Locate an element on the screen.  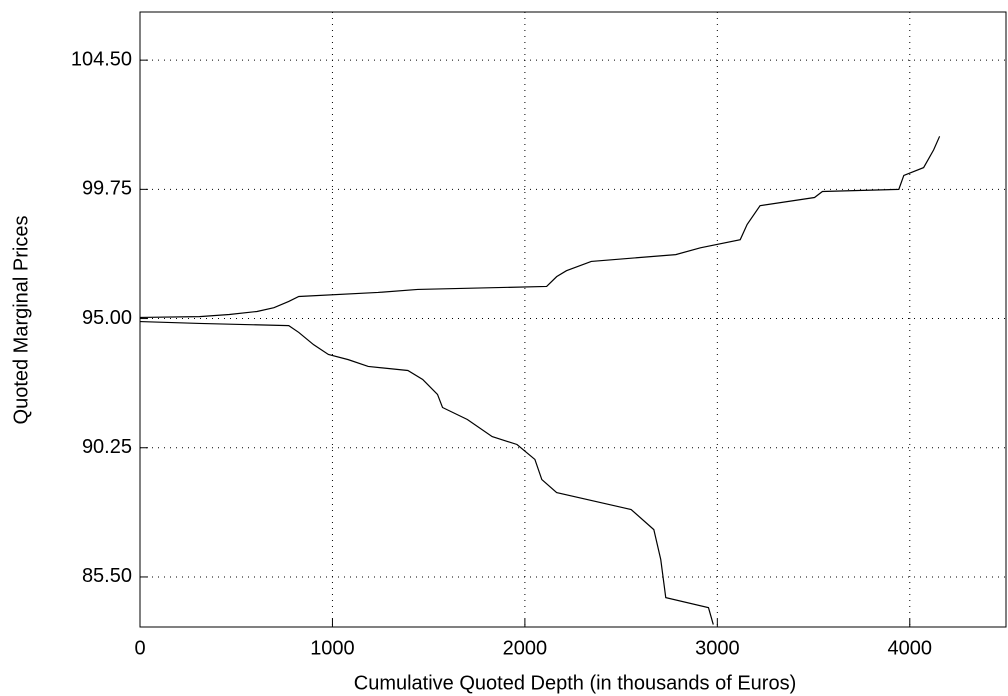
y-tick-label: 95.00 is located at coordinates (107, 318).